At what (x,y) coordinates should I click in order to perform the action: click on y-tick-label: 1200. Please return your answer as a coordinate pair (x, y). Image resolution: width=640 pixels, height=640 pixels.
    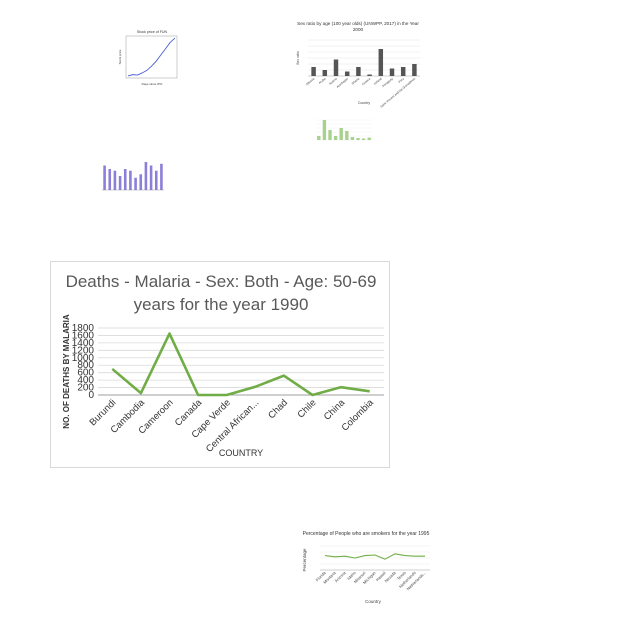
    Looking at the image, I should click on (83, 350).